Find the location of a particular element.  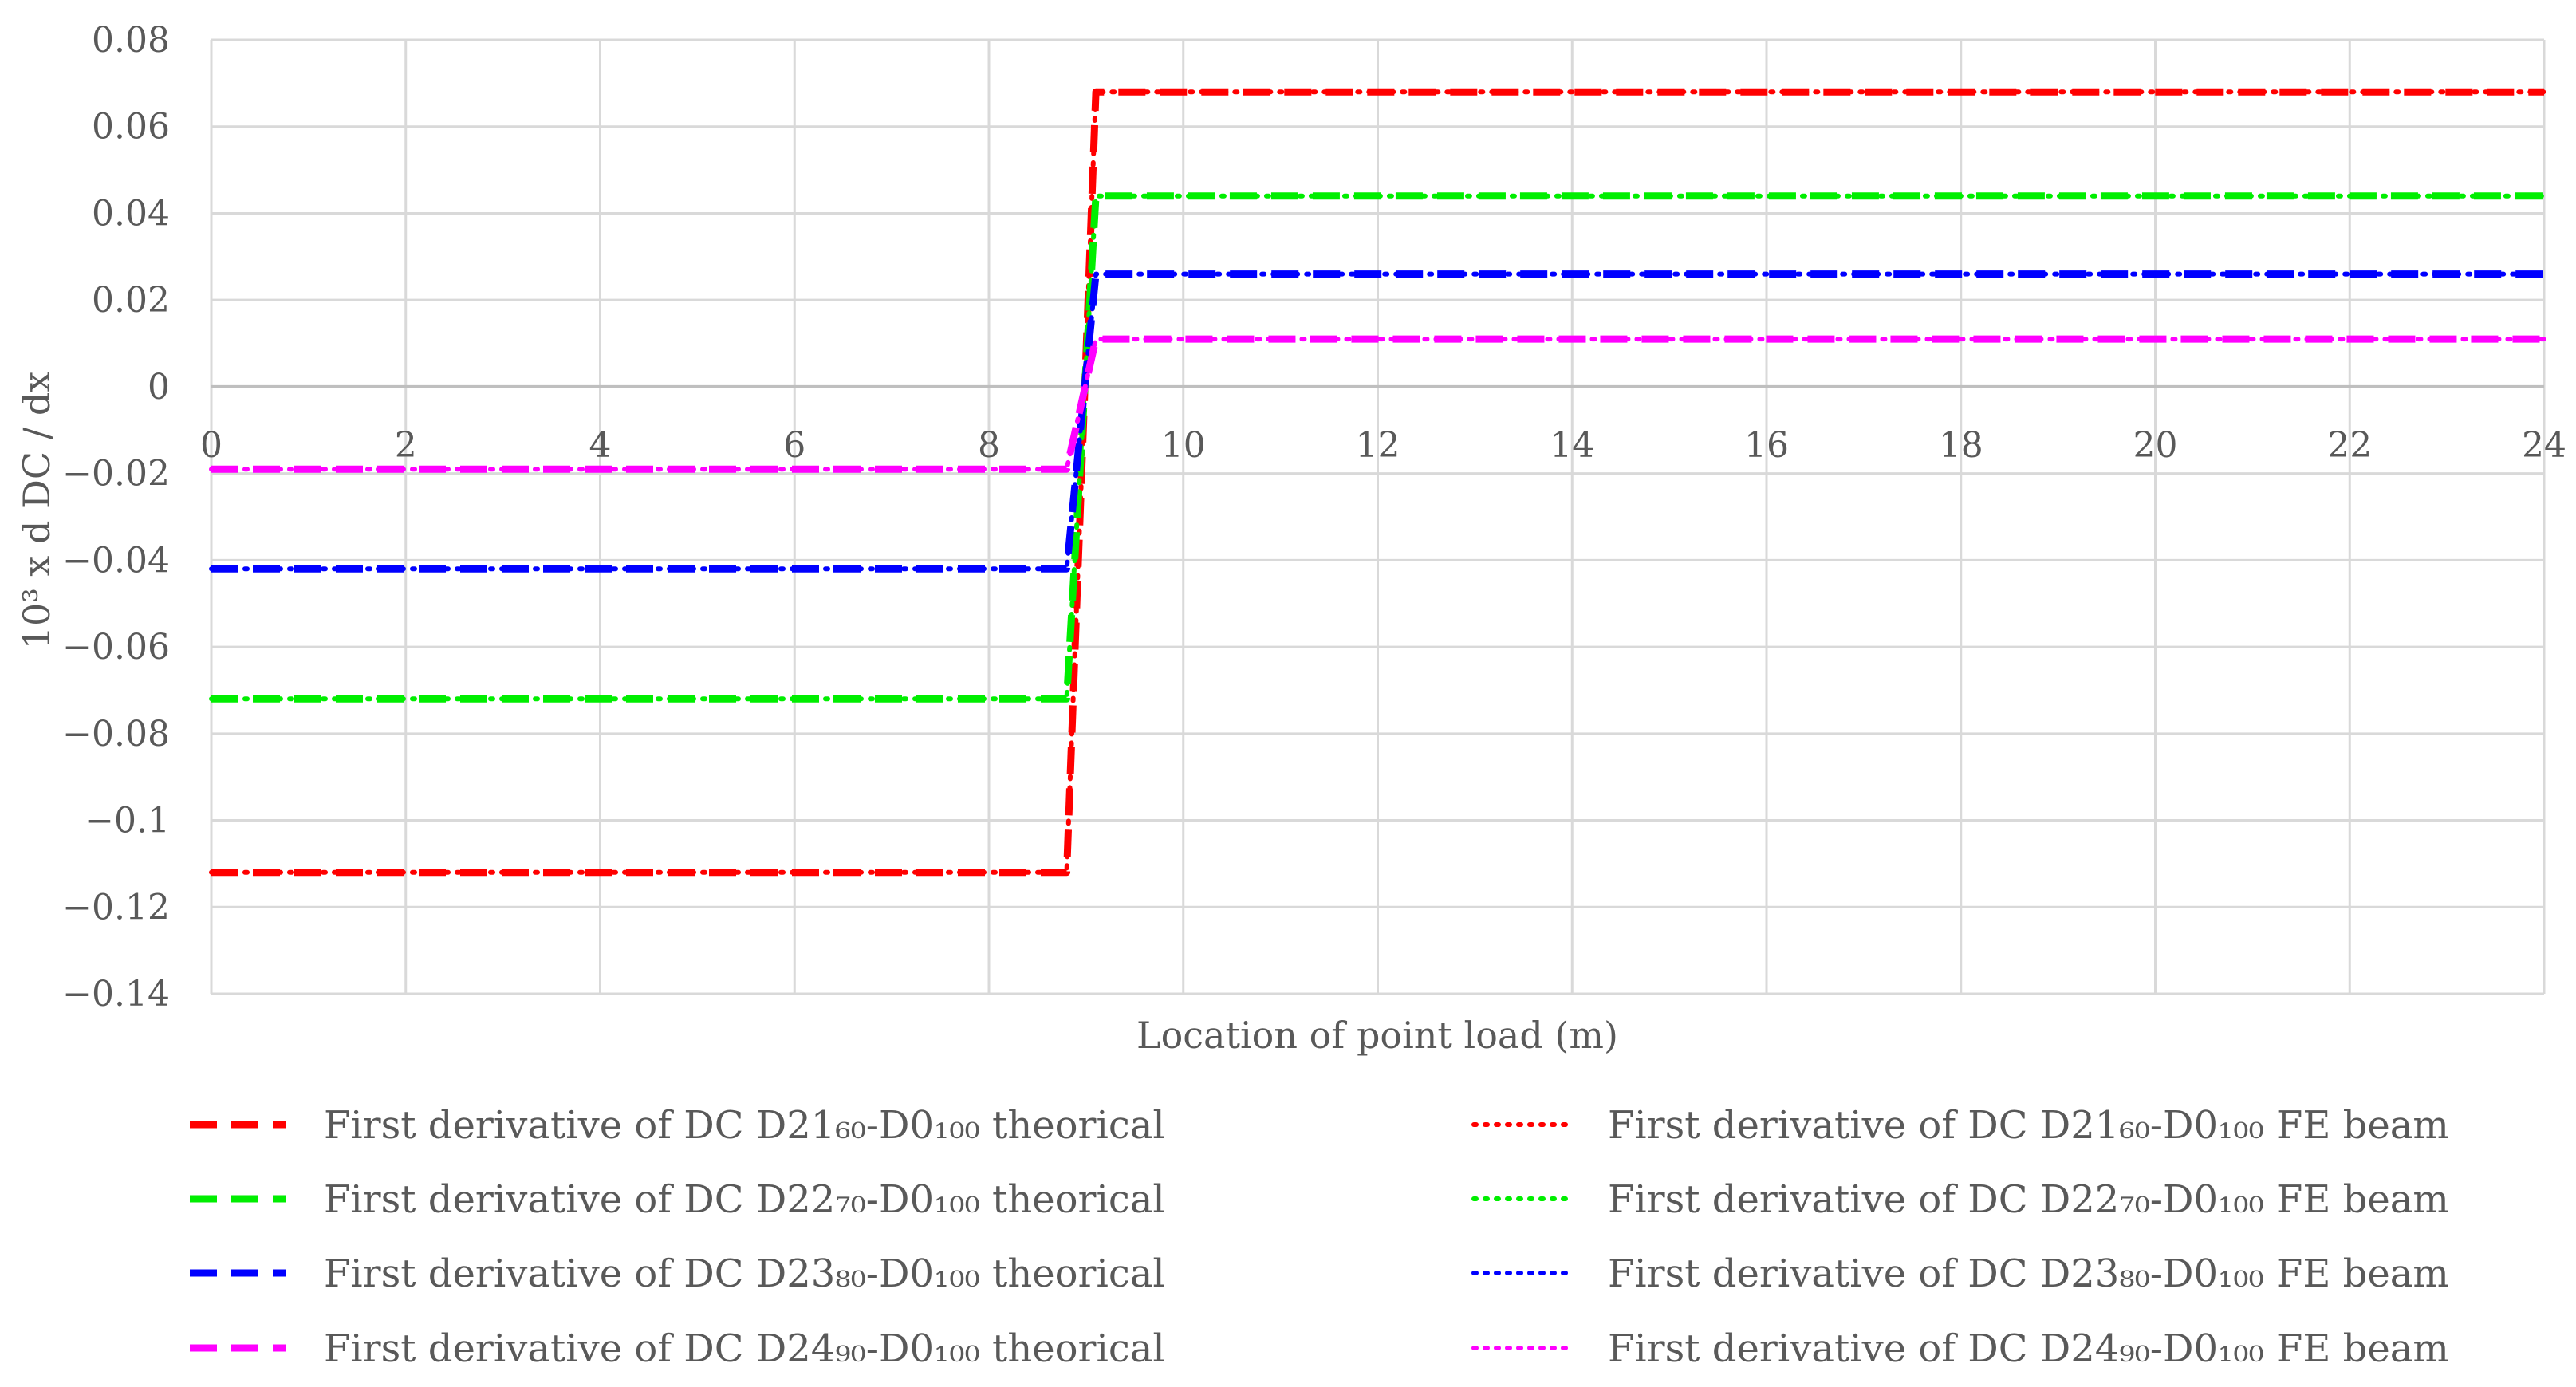

x-tick-label: 16 is located at coordinates (1766, 446).